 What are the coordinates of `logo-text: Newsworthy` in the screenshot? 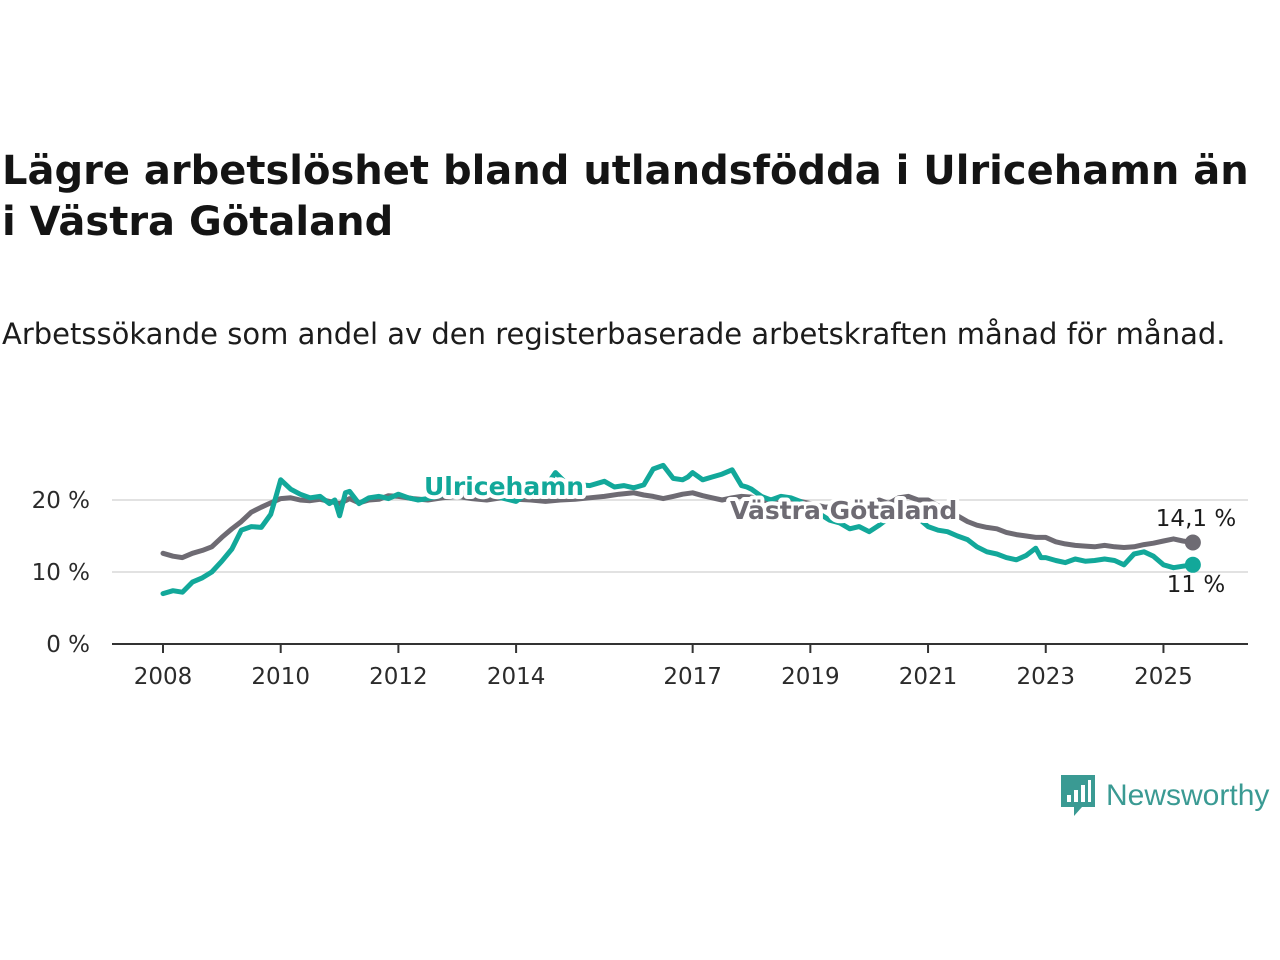 It's located at (1188, 795).